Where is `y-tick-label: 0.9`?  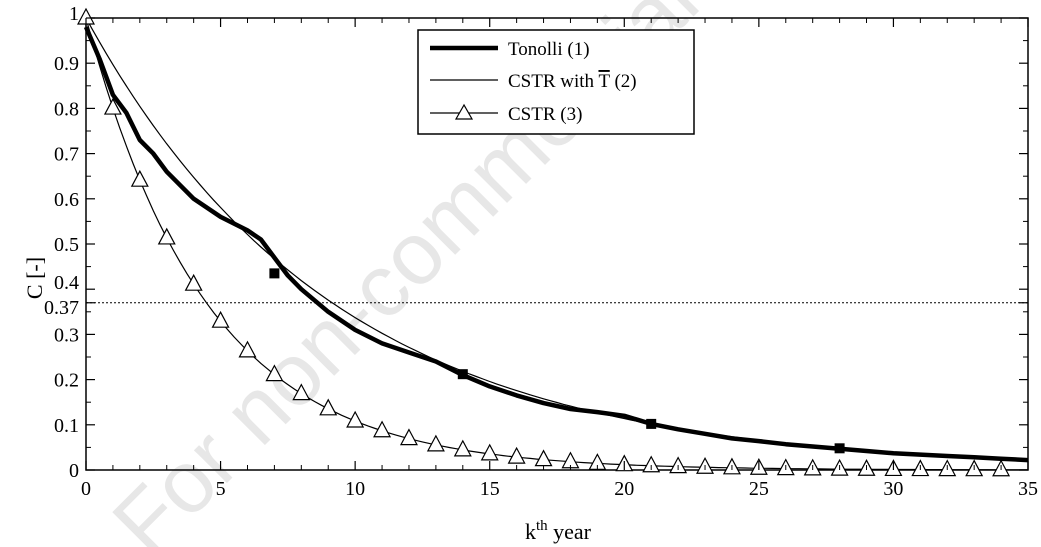
y-tick-label: 0.9 is located at coordinates (66, 64).